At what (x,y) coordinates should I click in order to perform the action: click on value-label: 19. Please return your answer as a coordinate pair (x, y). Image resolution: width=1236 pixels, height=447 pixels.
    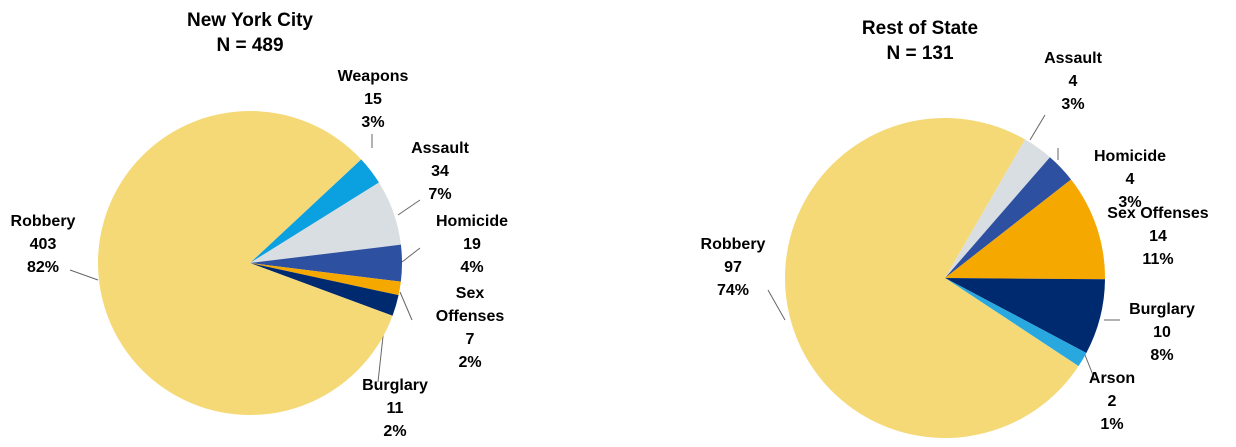
    Looking at the image, I should click on (472, 244).